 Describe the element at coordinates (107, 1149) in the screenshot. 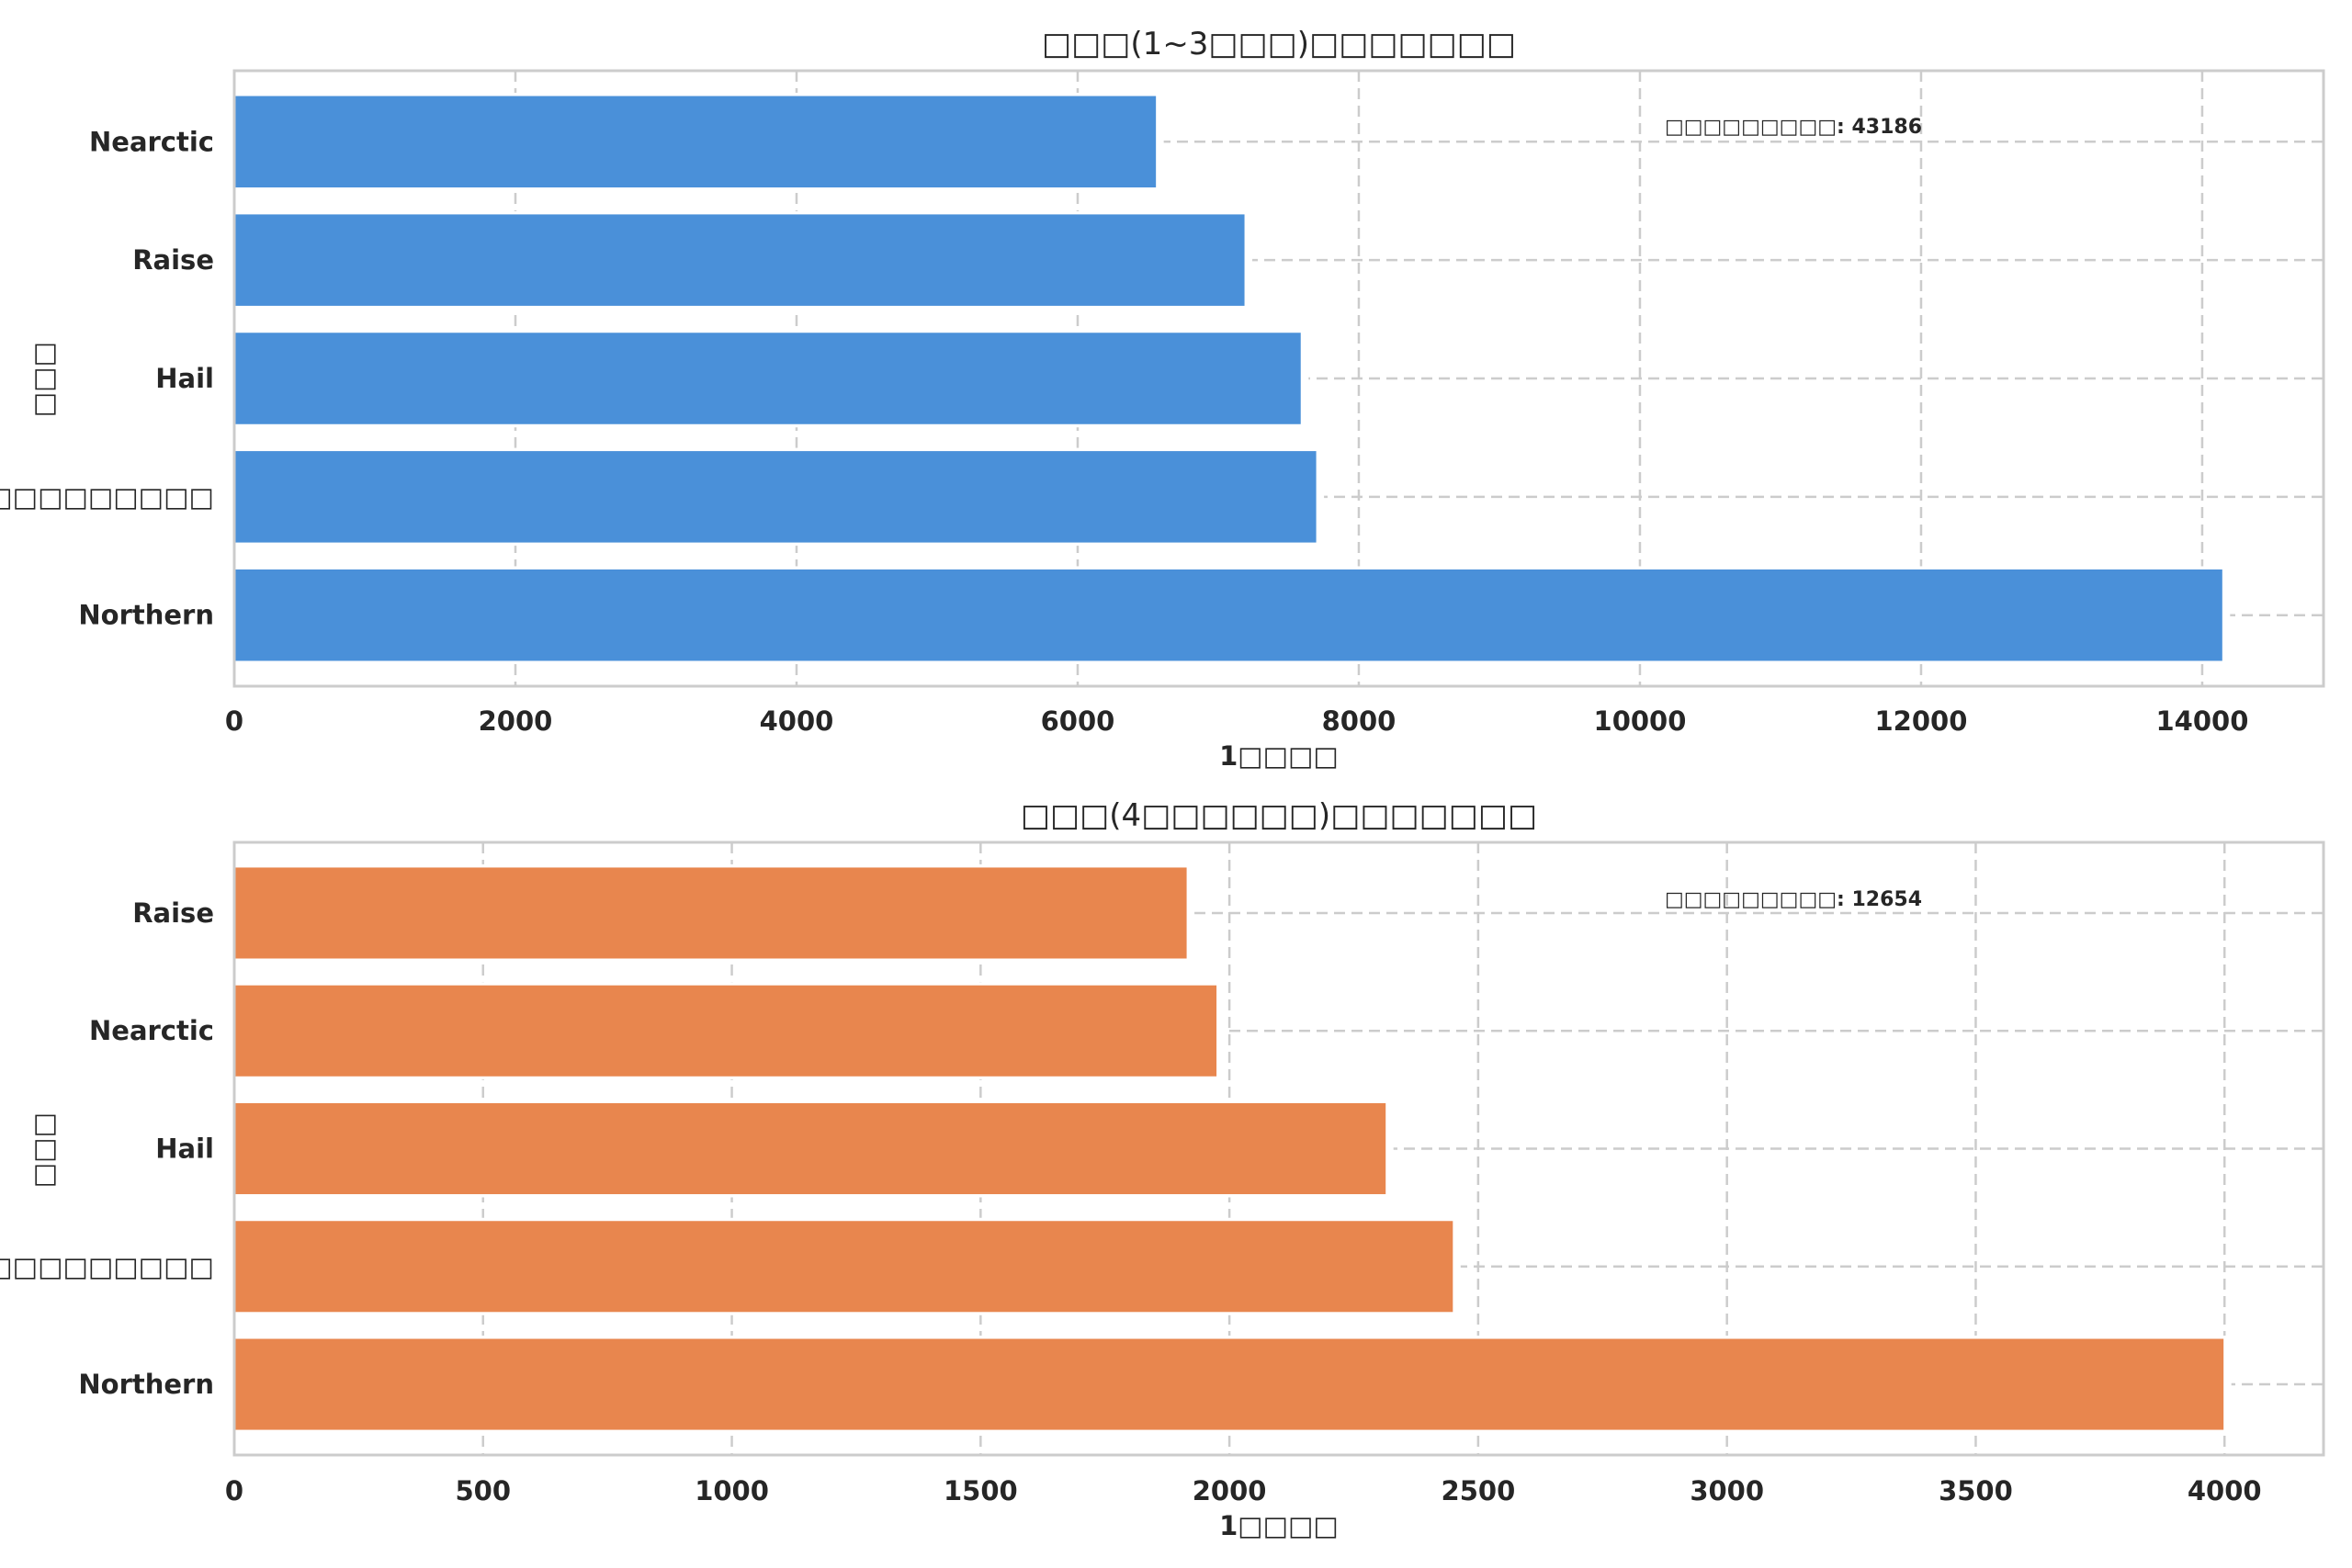

I see `y-ticks: Raise Nearctic Hail □□□□□□□□□ Northern` at that location.